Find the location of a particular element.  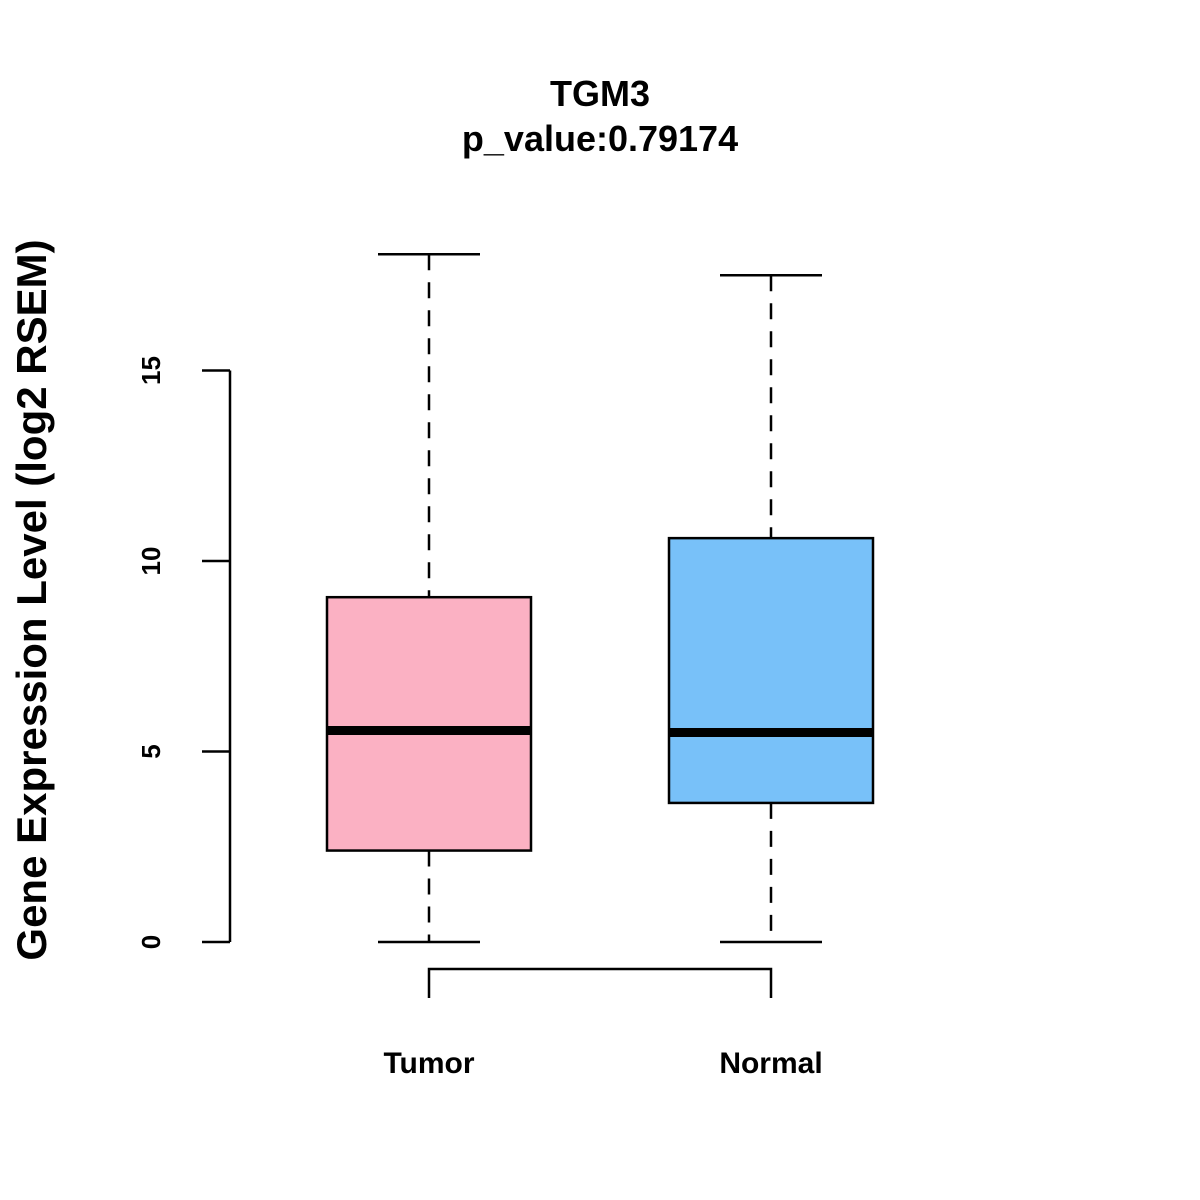

box-normal is located at coordinates (771, 609).